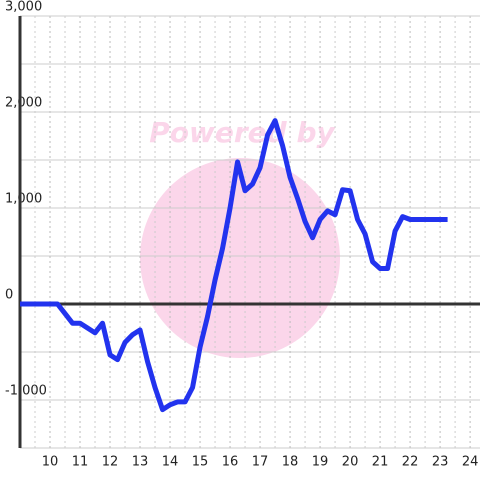 This screenshot has height=480, width=480. What do you see at coordinates (110, 462) in the screenshot?
I see `x-tick-label: 12` at bounding box center [110, 462].